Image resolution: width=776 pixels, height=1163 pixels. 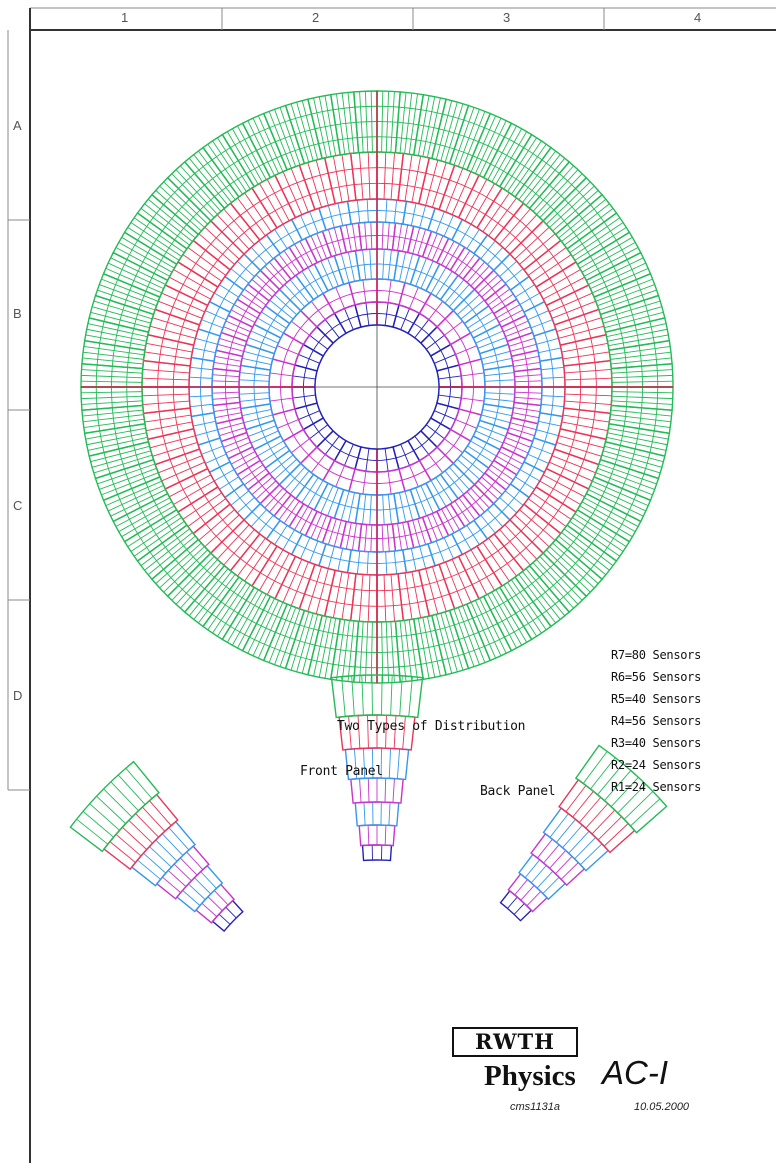 I want to click on legend-r7: R7=80 Sensors, so click(x=656, y=655).